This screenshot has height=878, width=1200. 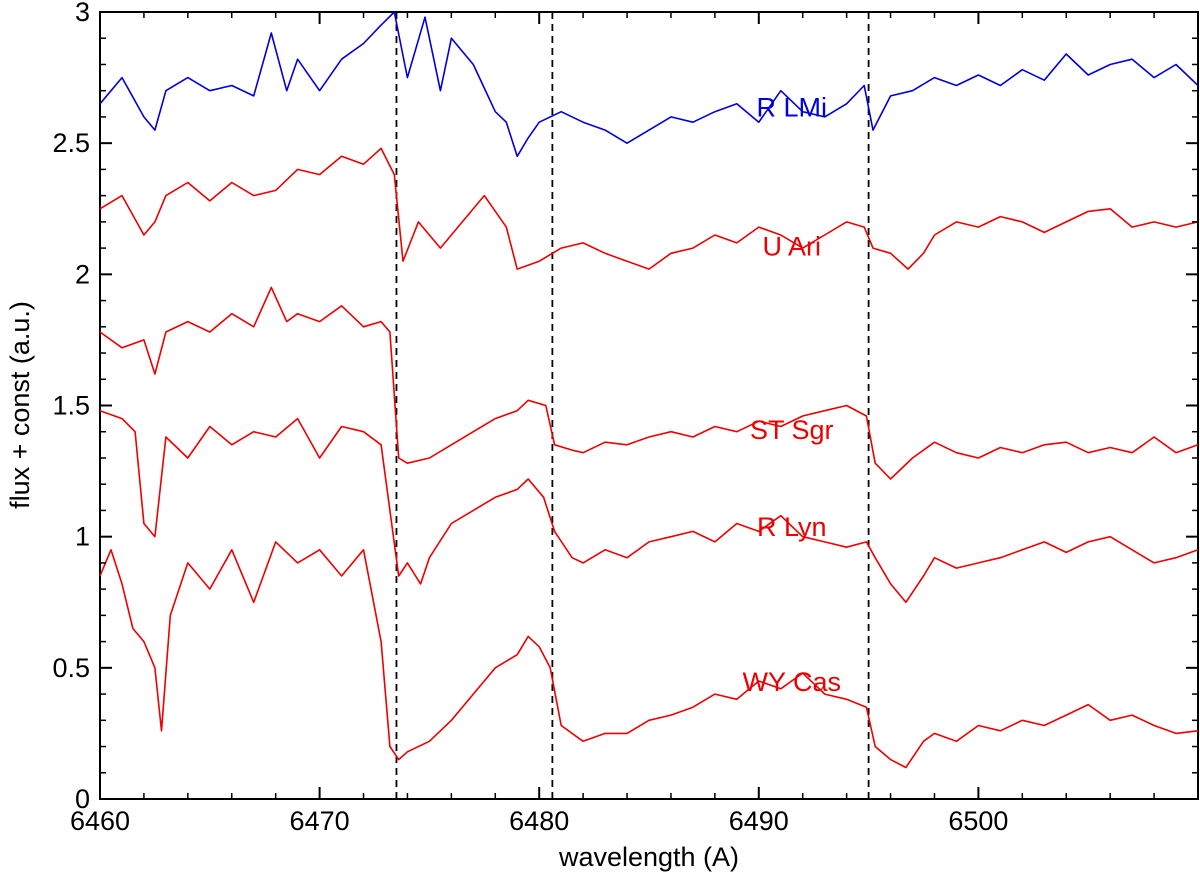 What do you see at coordinates (71, 406) in the screenshot?
I see `y-tick-label: 1.5` at bounding box center [71, 406].